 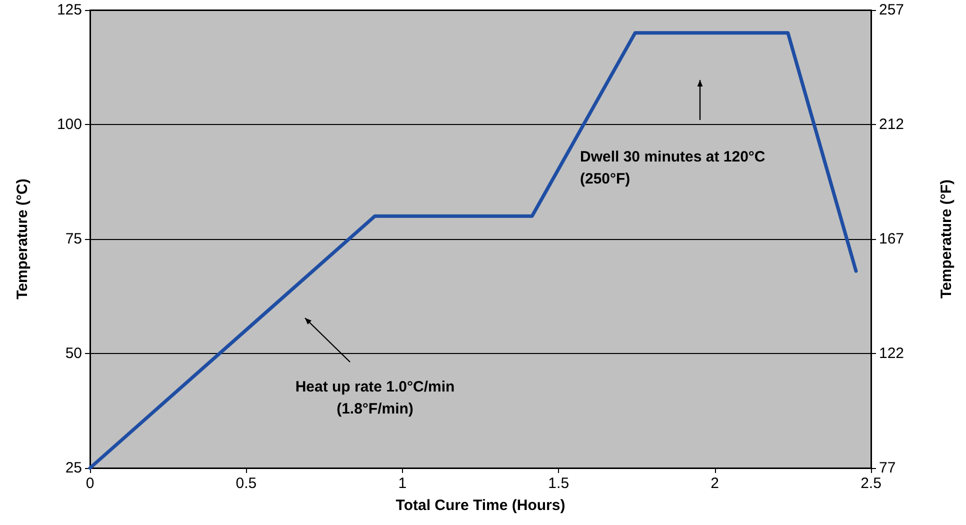 I want to click on y-tick-label: 75, so click(x=73, y=239).